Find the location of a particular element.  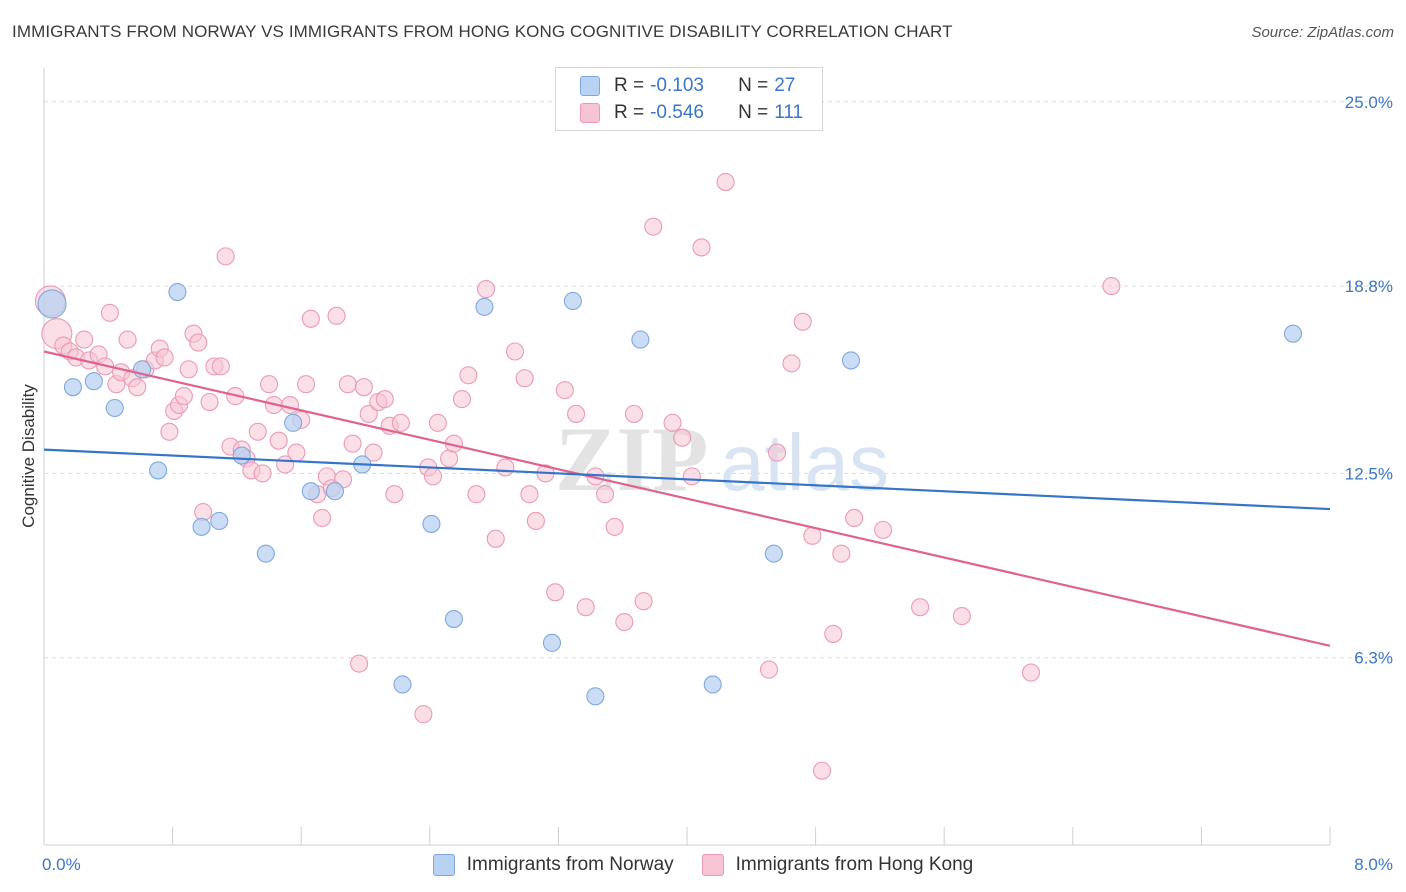

y-tick-labels: 6.3% 12.5% 18.8% 25.0% is located at coordinates (1369, 380).